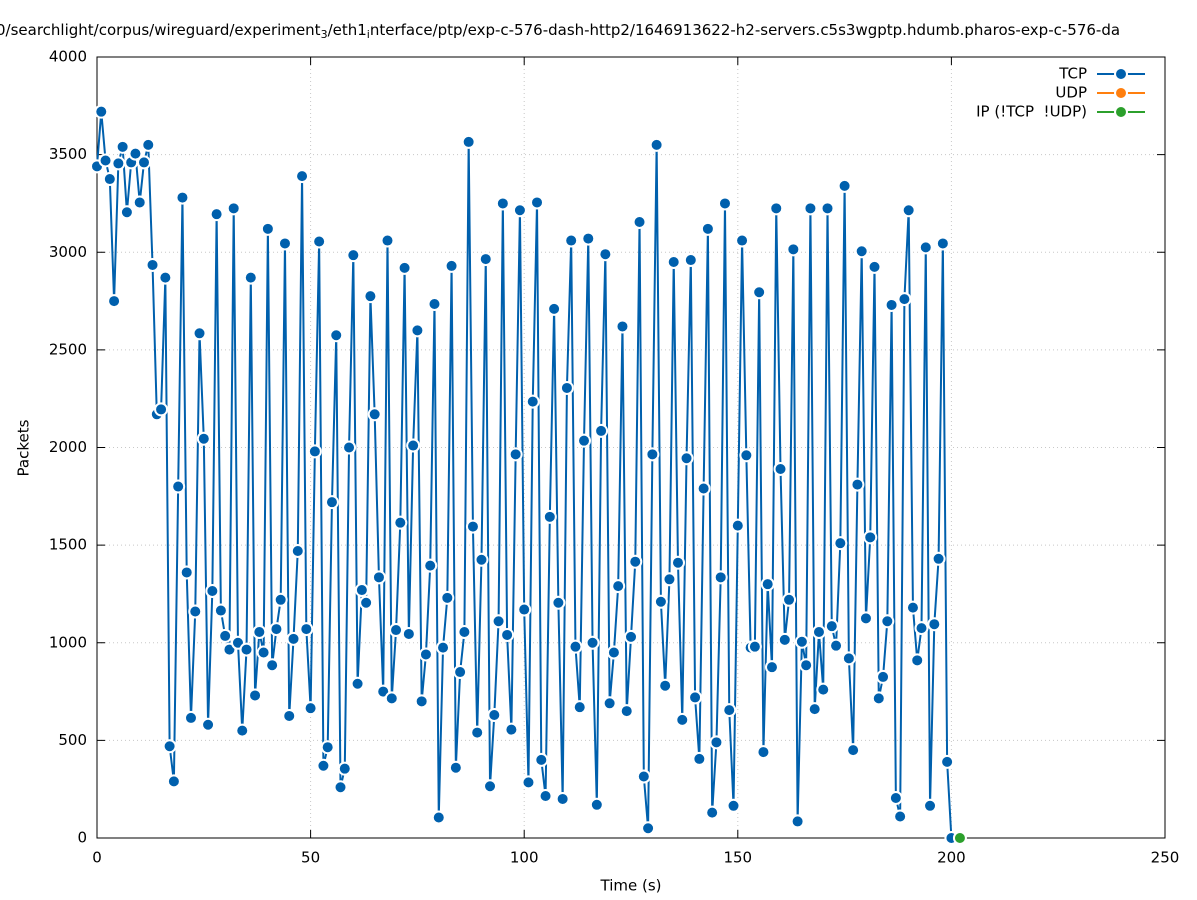 This screenshot has height=900, width=1197. I want to click on legend-label: TCP, so click(1072, 74).